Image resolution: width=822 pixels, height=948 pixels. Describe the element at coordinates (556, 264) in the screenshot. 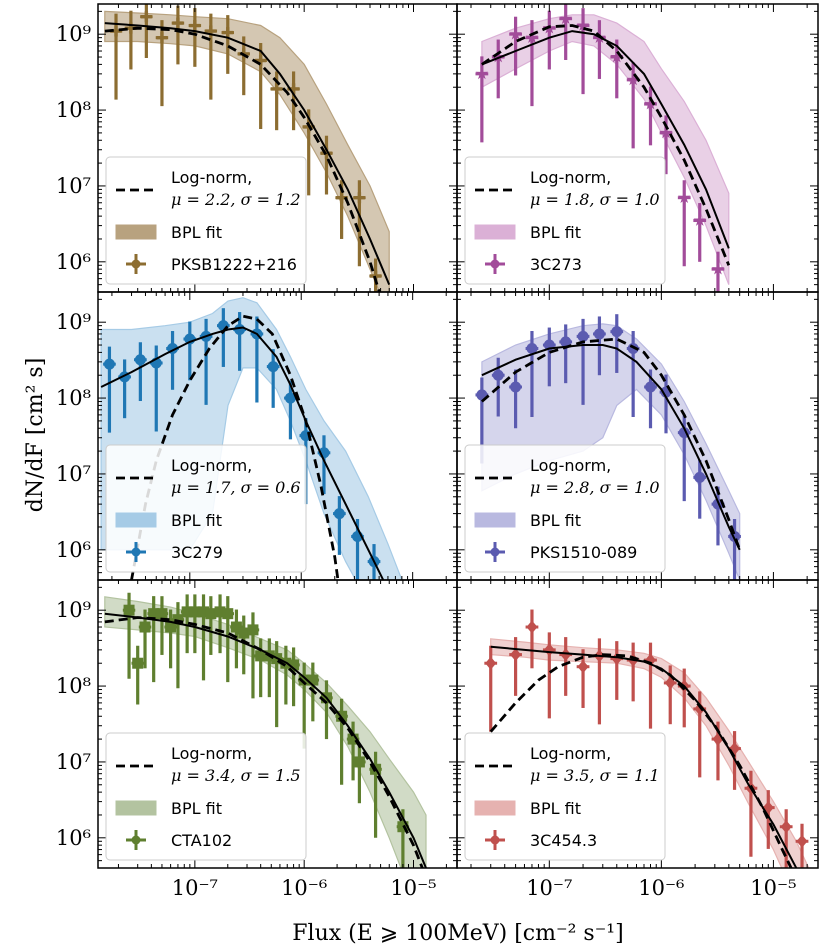

I see `legend-source-label: 3C273` at that location.